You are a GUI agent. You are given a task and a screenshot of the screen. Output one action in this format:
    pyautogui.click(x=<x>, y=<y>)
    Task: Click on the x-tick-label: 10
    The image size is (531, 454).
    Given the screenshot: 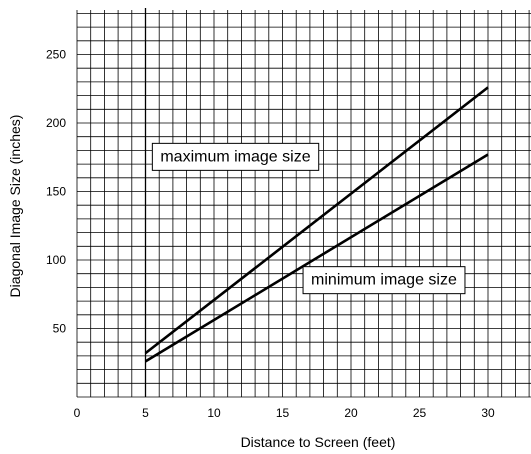 What is the action you would take?
    pyautogui.click(x=214, y=413)
    